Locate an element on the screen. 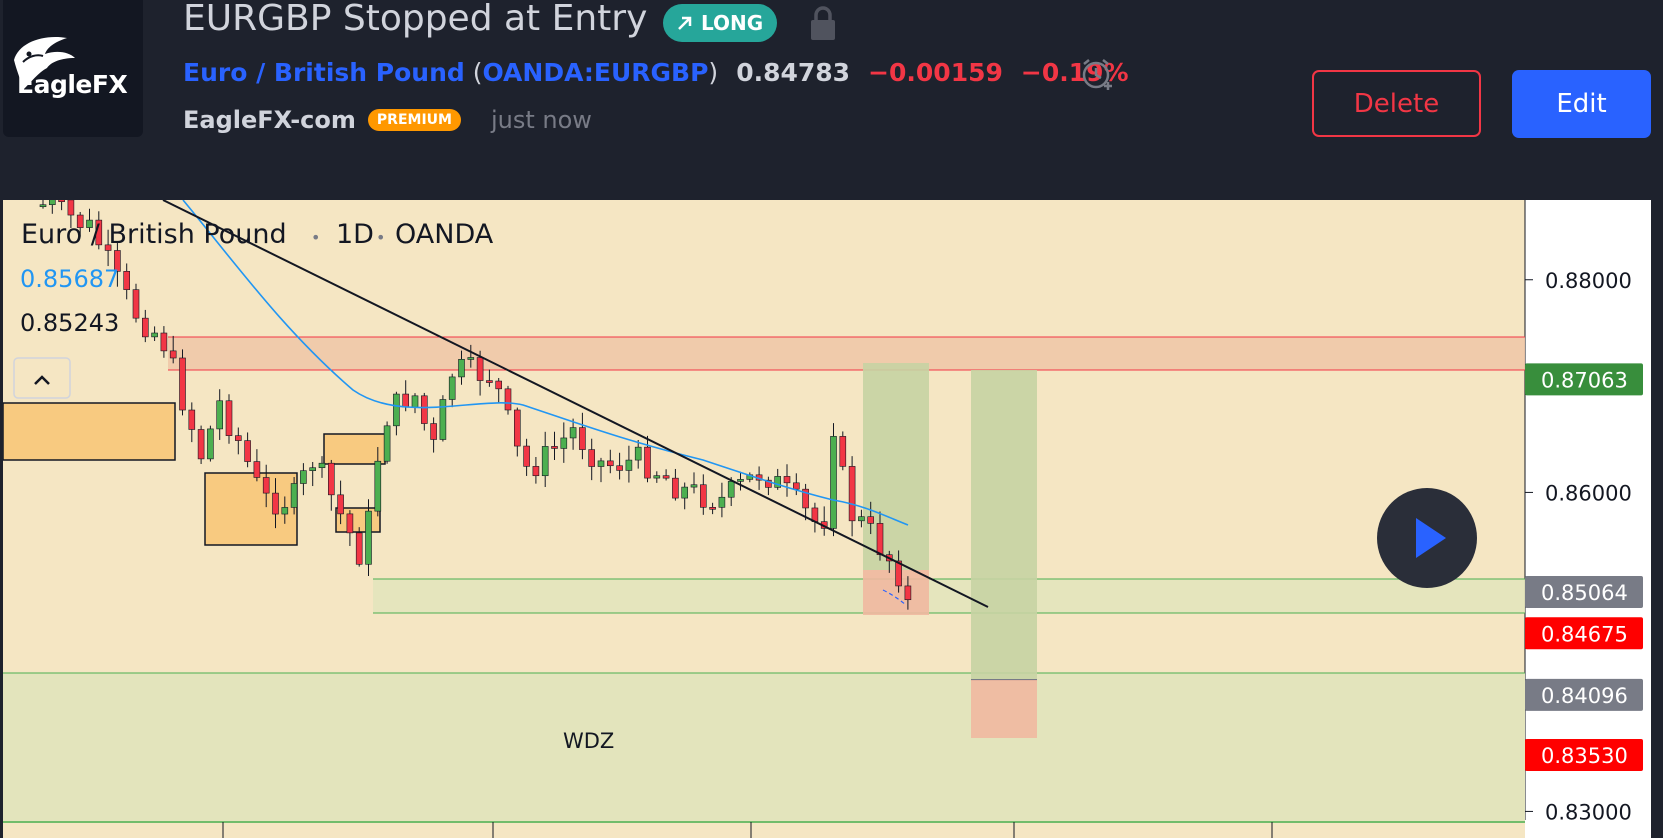 This screenshot has width=1663, height=838. author-link: EagleFX-com is located at coordinates (269, 120).